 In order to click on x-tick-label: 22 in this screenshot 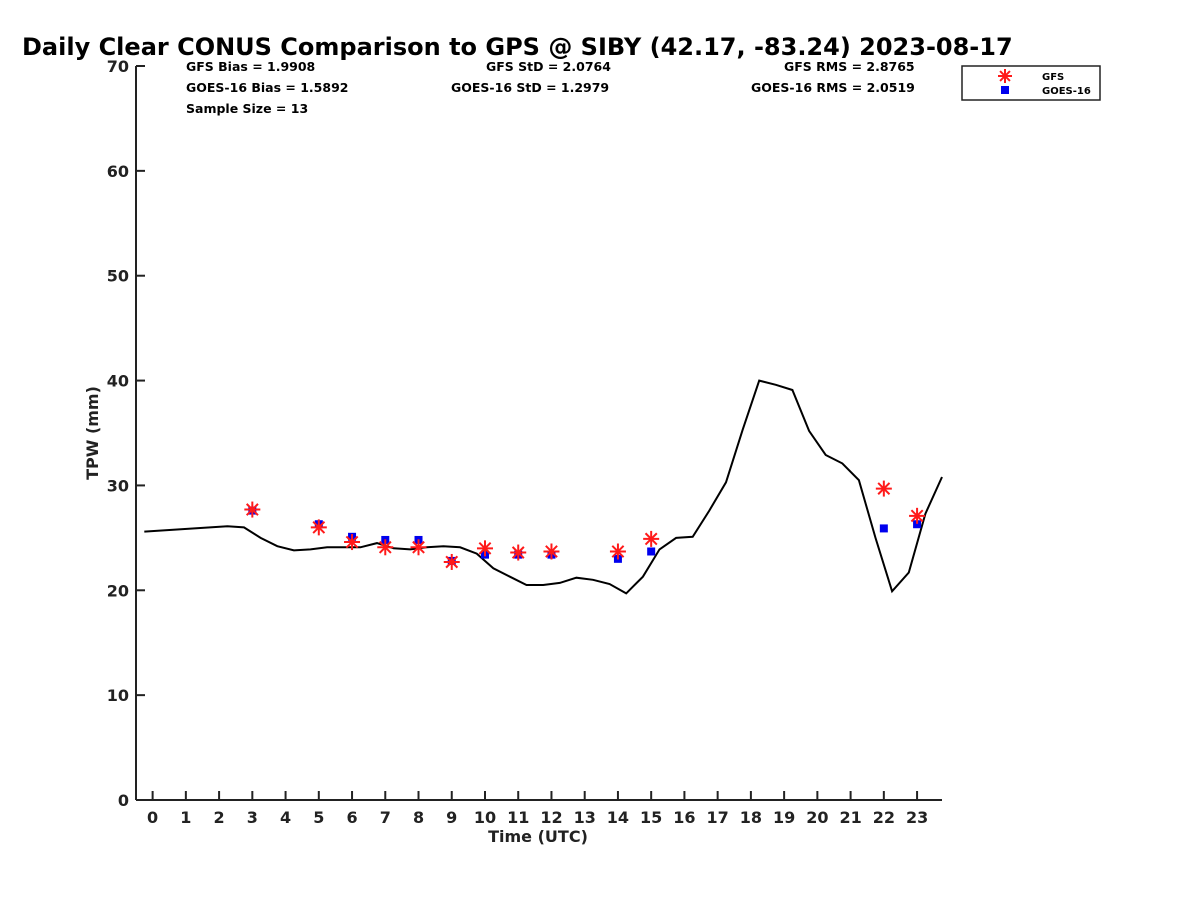, I will do `click(884, 817)`.